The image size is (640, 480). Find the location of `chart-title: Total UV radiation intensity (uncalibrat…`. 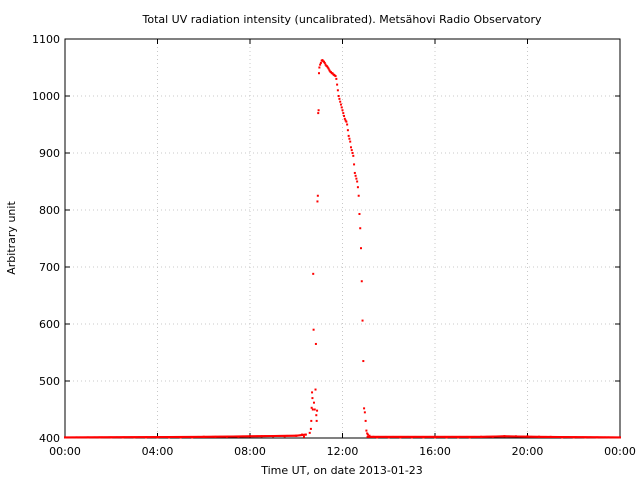

chart-title: Total UV radiation intensity (uncalibrat… is located at coordinates (342, 19).